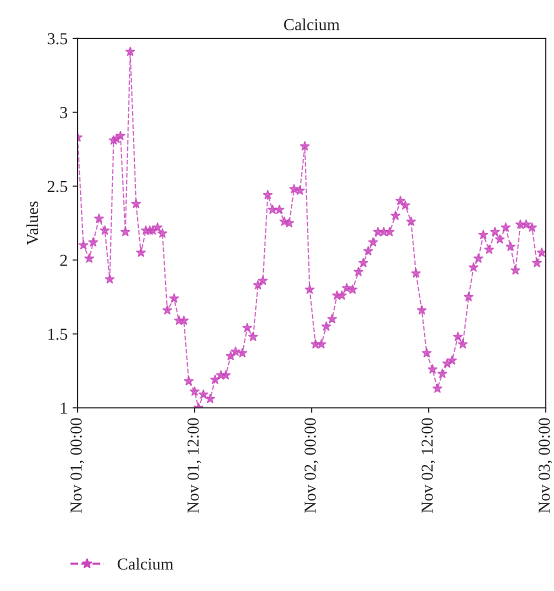 This screenshot has width=554, height=591. Describe the element at coordinates (77, 465) in the screenshot. I see `x-tick-label: Nov 01, 00:00` at that location.